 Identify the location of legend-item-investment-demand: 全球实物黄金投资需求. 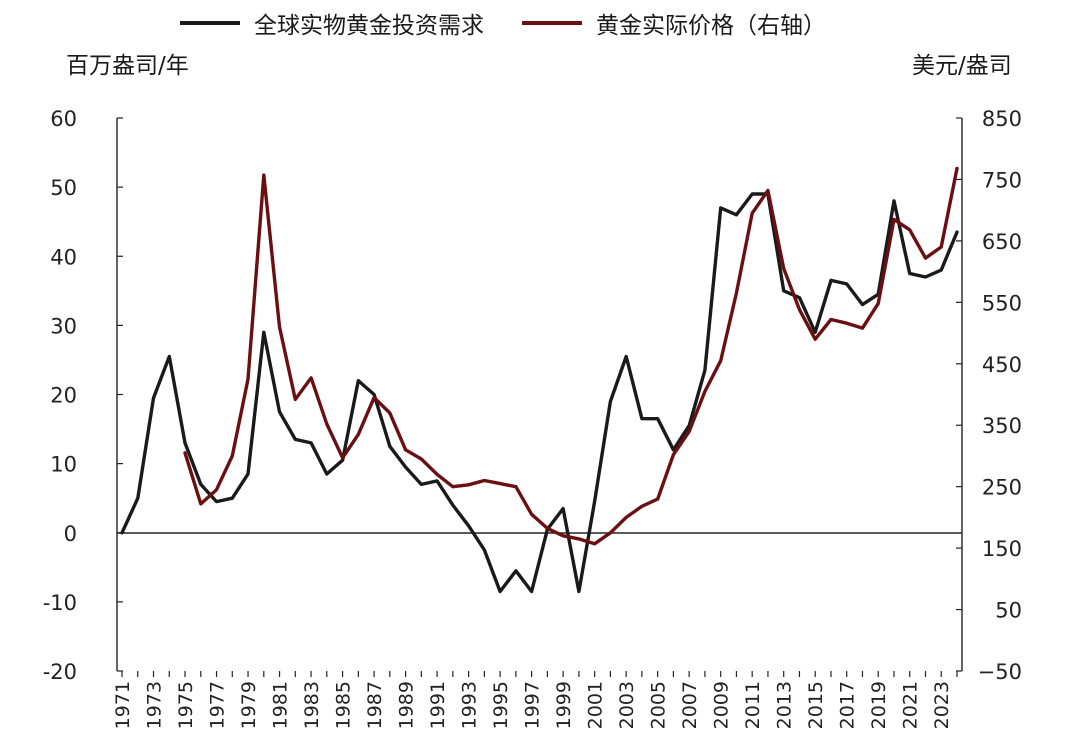
(332, 23).